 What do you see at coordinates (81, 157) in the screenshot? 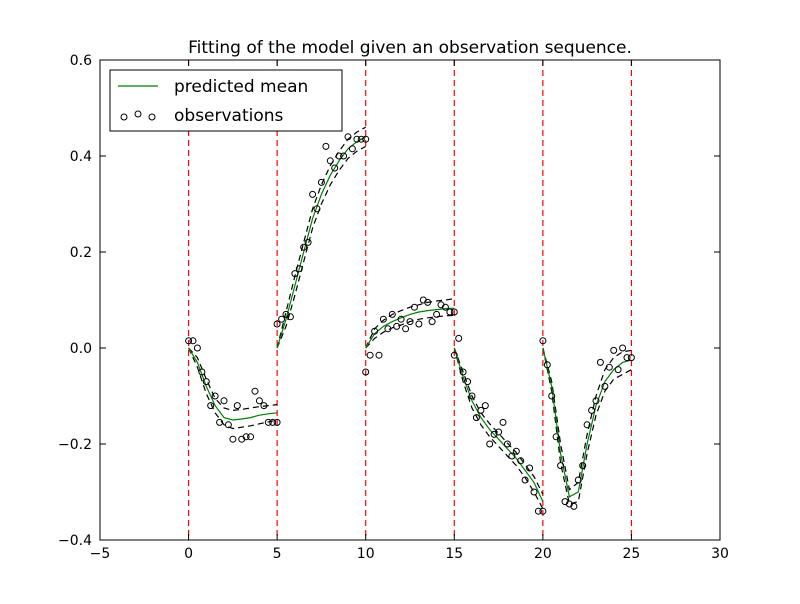
I see `y-tick-label: 0.4` at bounding box center [81, 157].